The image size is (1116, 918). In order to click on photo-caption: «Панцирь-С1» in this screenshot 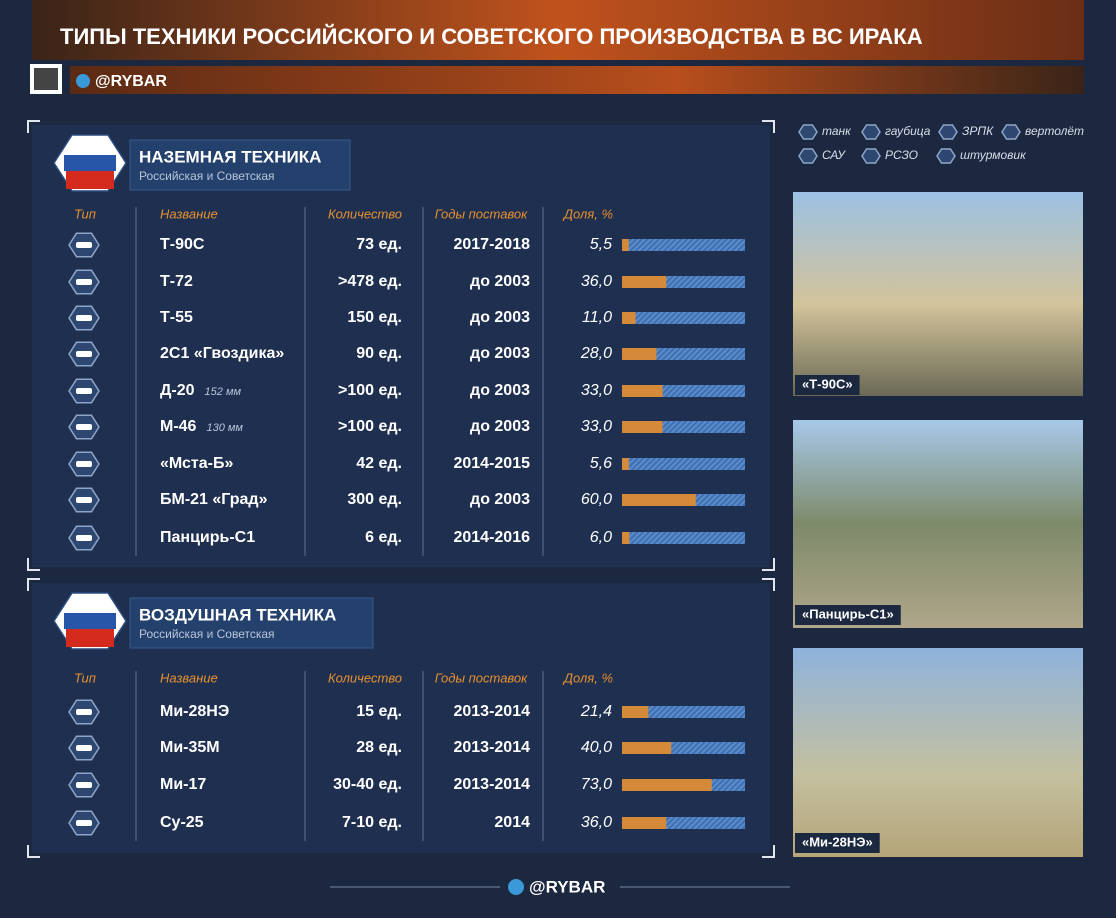, I will do `click(848, 613)`.